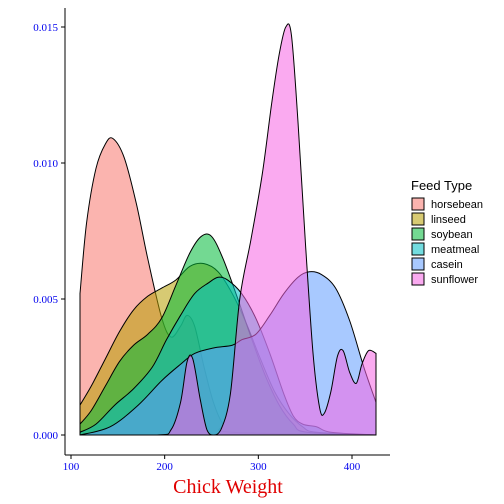  Describe the element at coordinates (45, 436) in the screenshot. I see `y-tick-label: 0.000` at that location.